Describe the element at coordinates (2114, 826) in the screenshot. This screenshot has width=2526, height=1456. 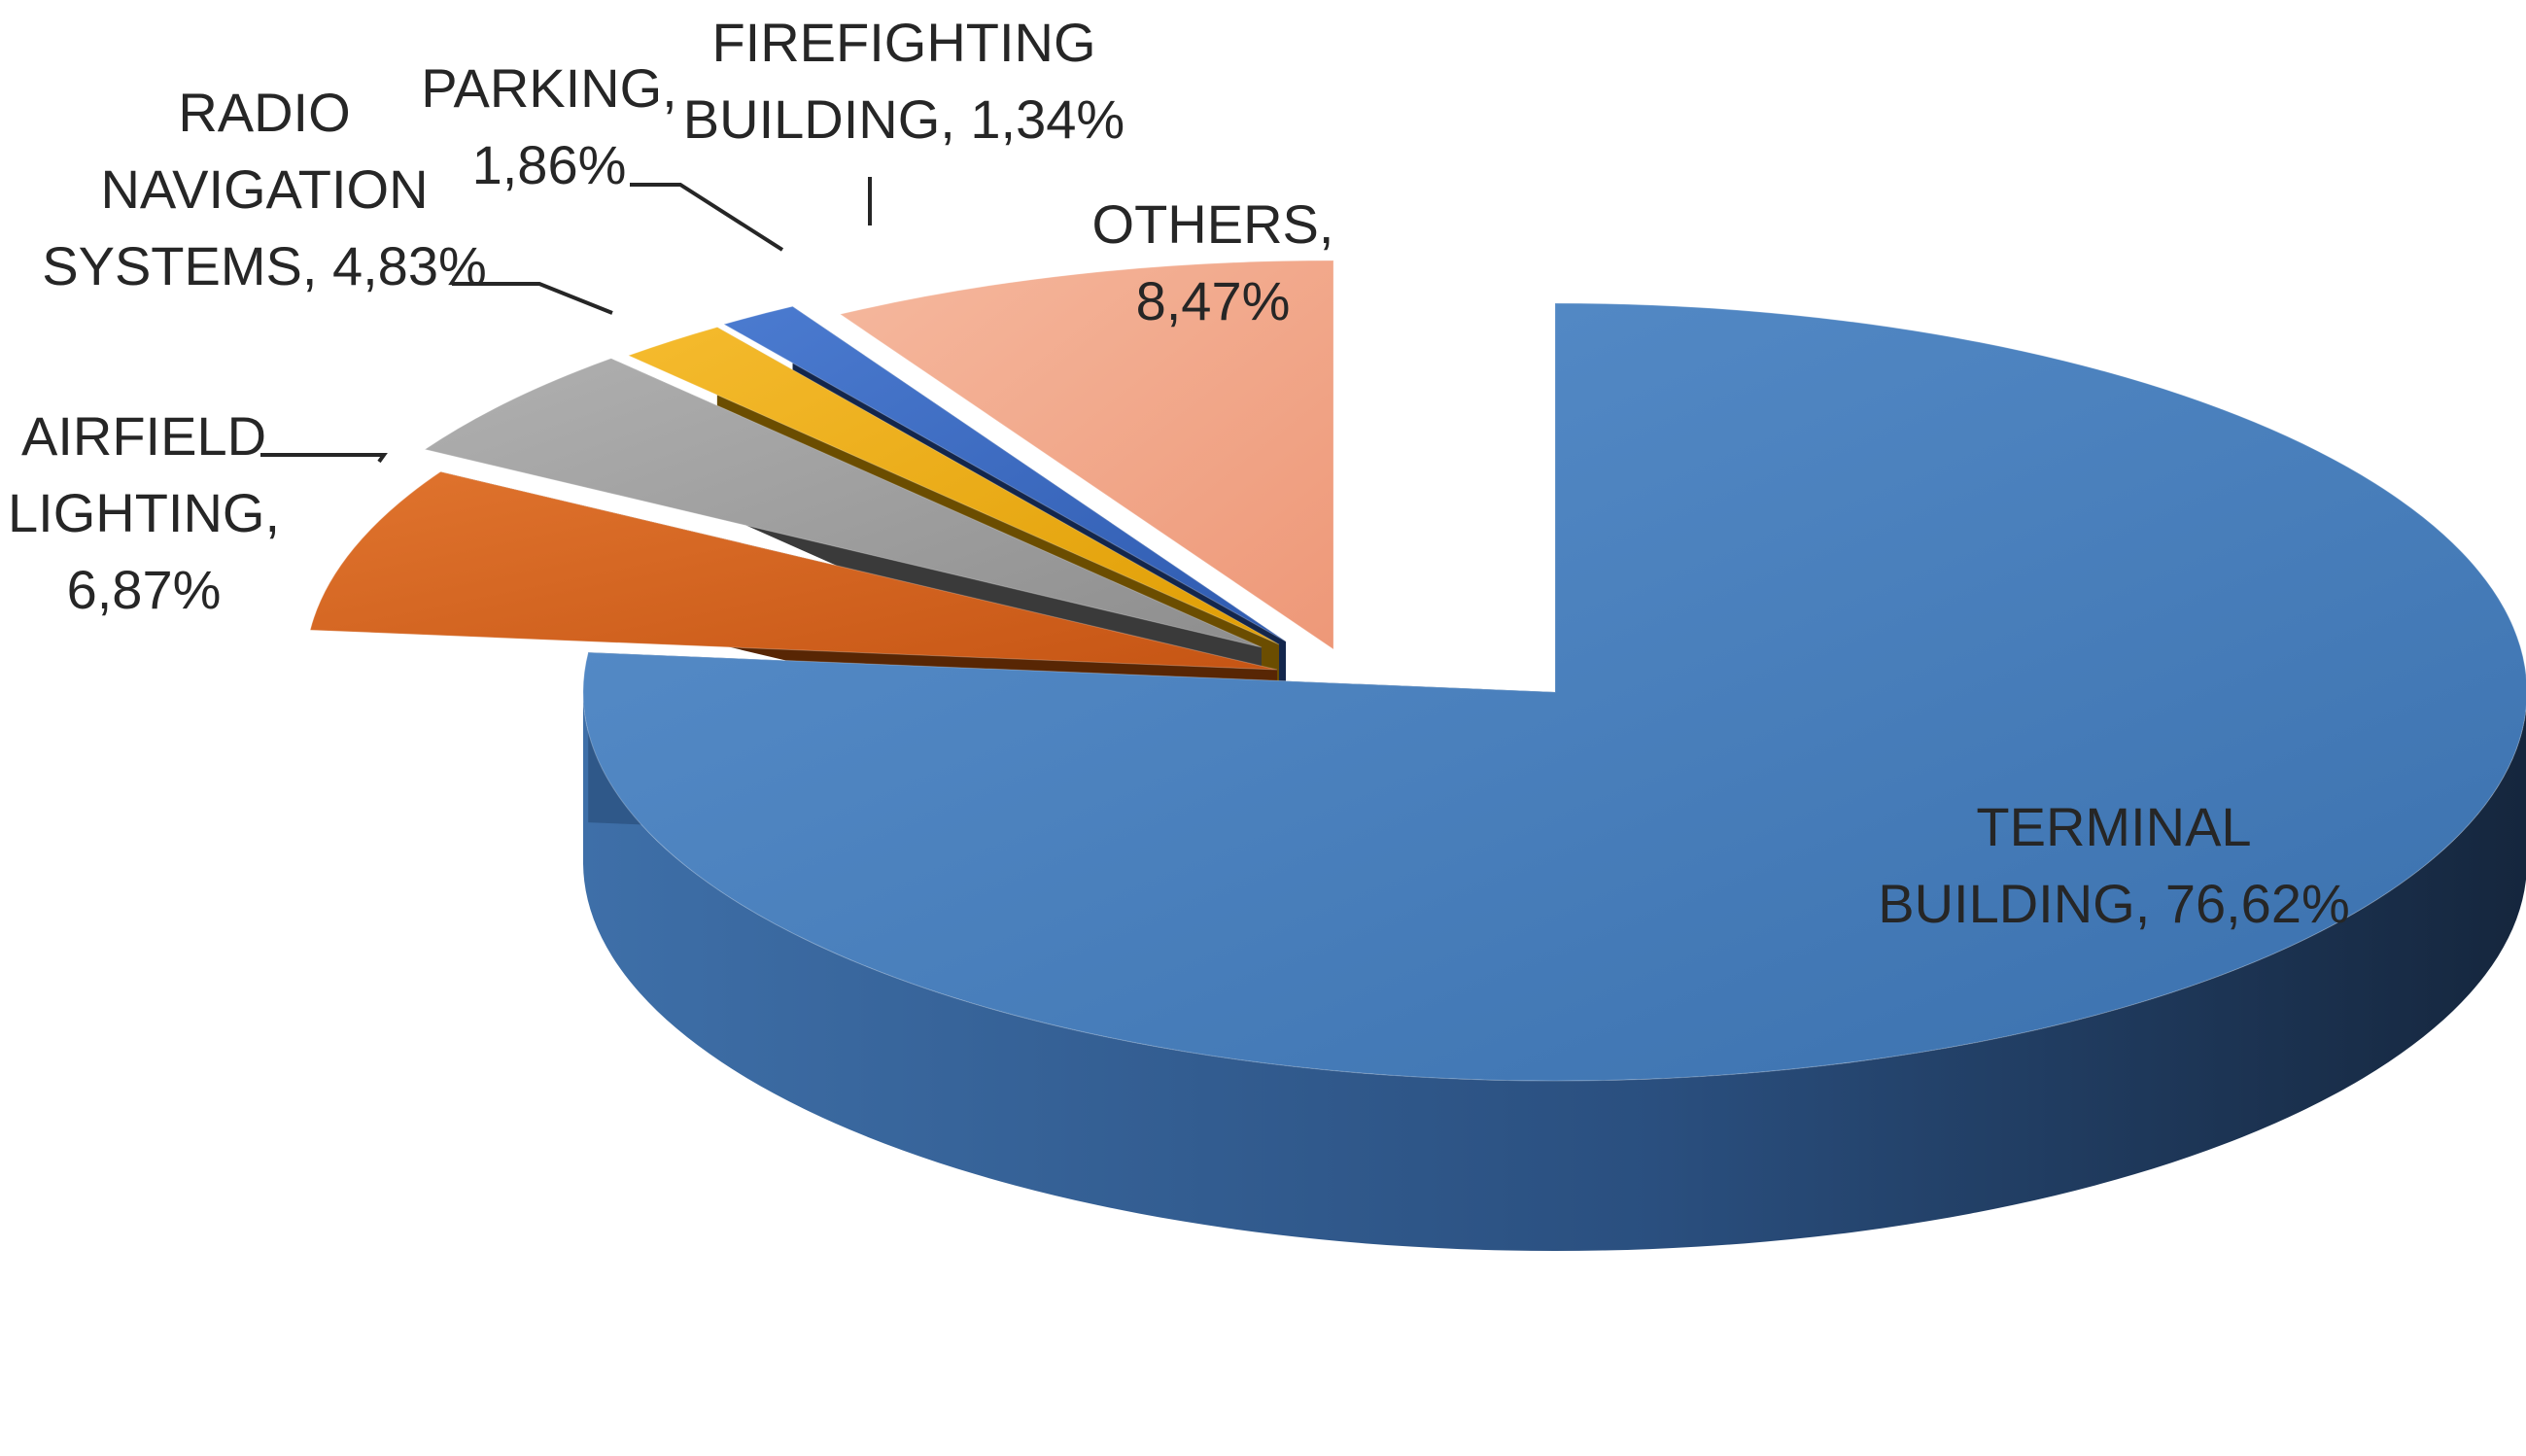
I see `label-terminal-line: TERMINAL` at that location.